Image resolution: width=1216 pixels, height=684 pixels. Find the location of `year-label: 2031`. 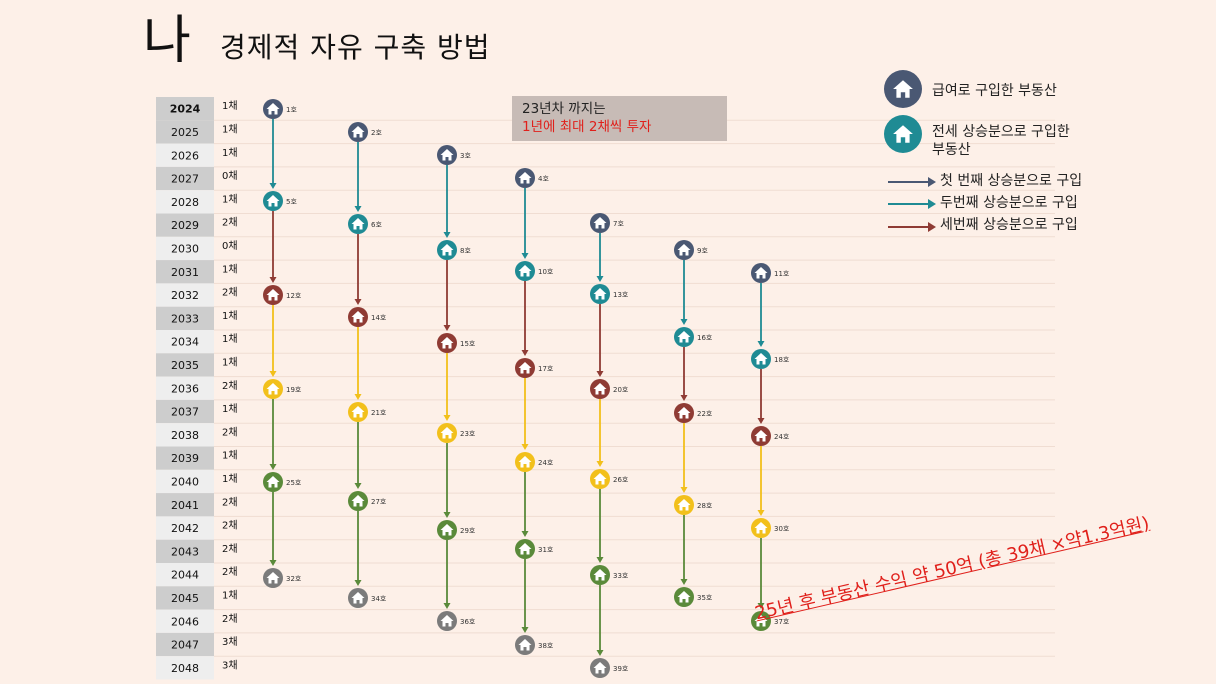

year-label: 2031 is located at coordinates (185, 272).